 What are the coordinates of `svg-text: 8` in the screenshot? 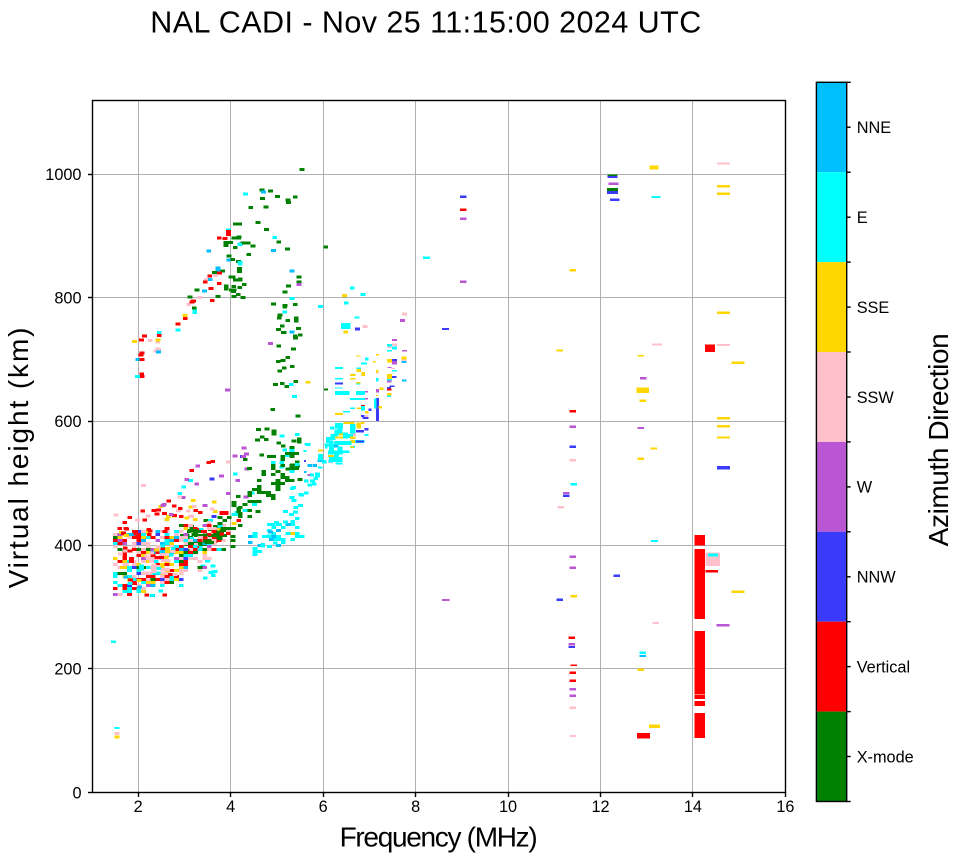 It's located at (415, 807).